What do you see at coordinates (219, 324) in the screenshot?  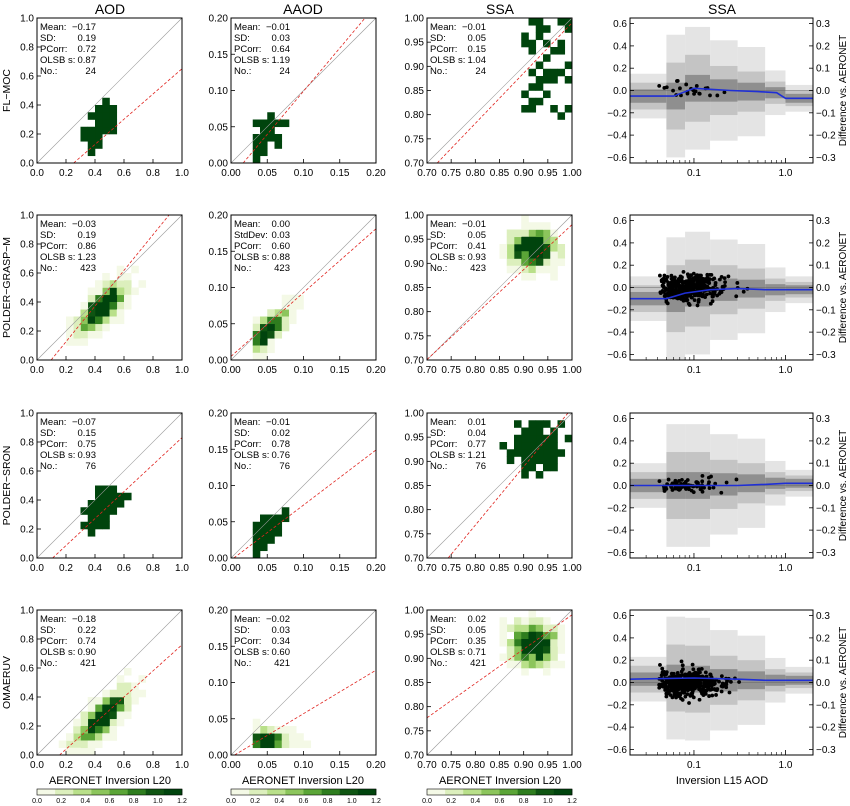 I see `y-tick-label: 0.05` at bounding box center [219, 324].